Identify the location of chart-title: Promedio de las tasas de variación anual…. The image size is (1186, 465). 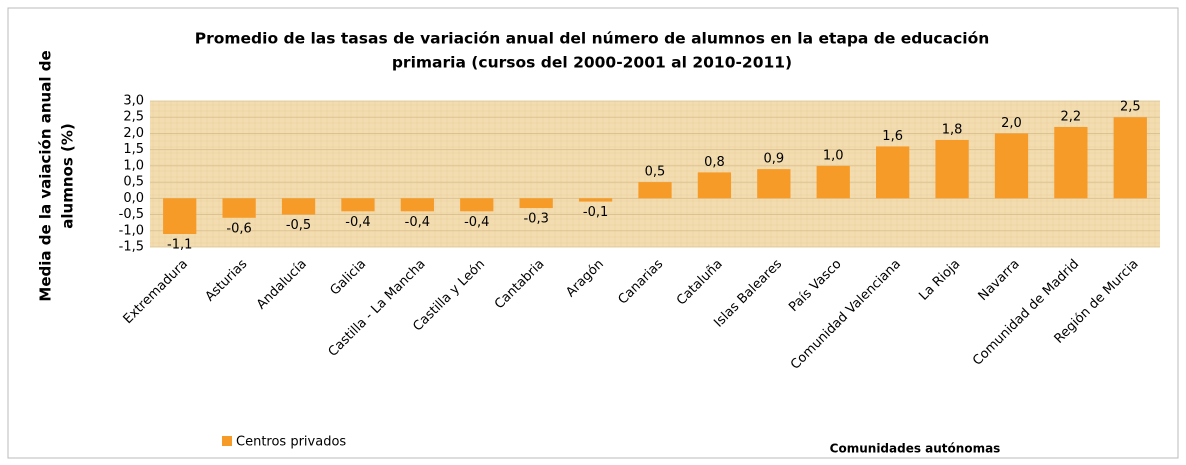
(592, 39).